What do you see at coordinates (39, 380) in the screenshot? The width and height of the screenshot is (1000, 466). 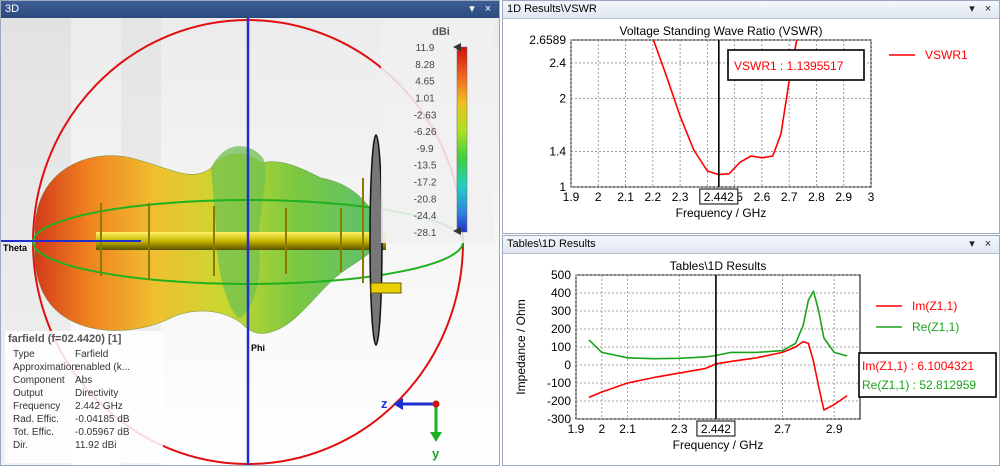 I see `info-key: Component` at bounding box center [39, 380].